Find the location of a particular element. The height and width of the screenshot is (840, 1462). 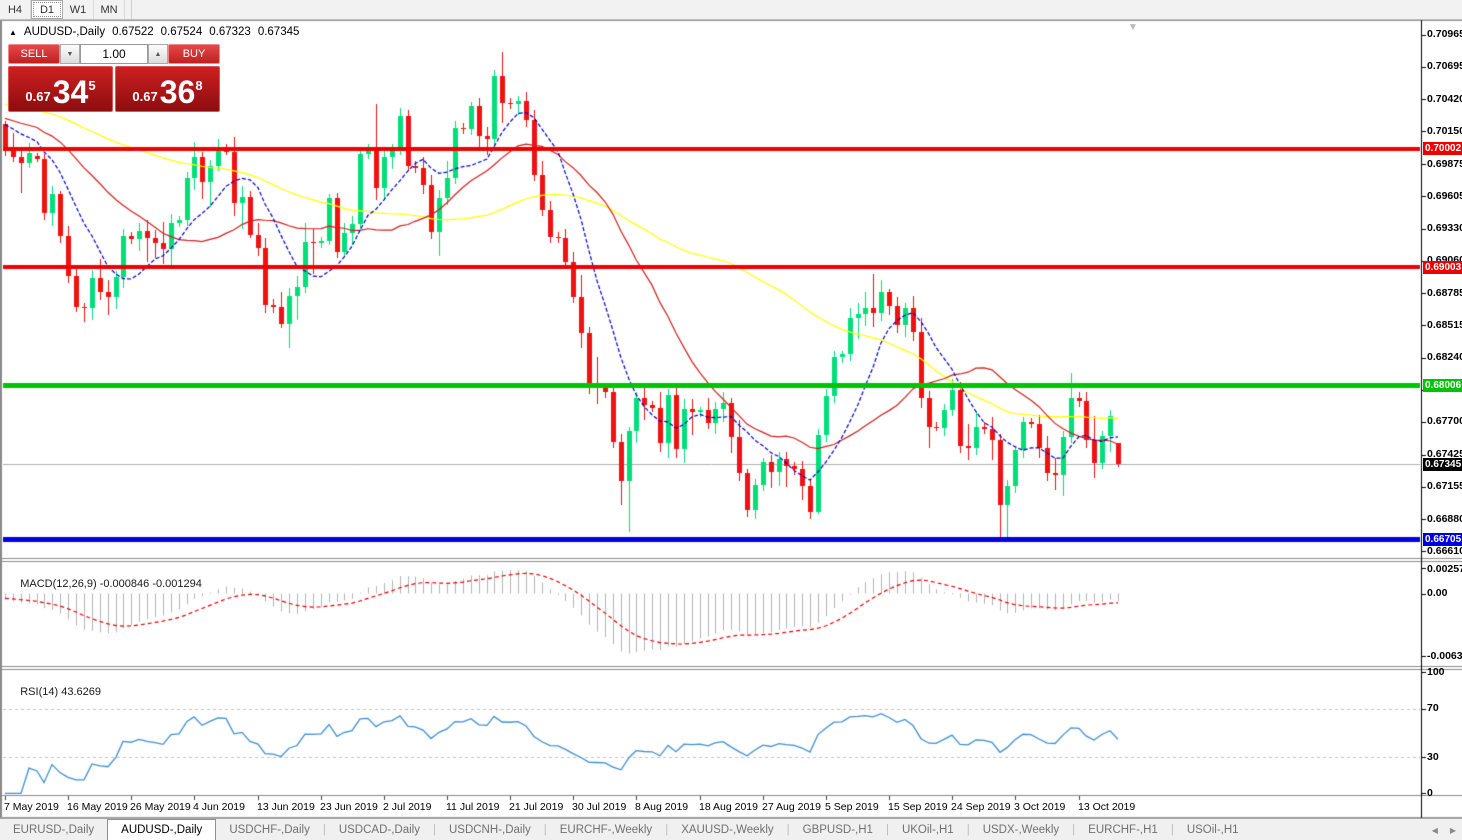

toolbar-separator is located at coordinates (131, 9).